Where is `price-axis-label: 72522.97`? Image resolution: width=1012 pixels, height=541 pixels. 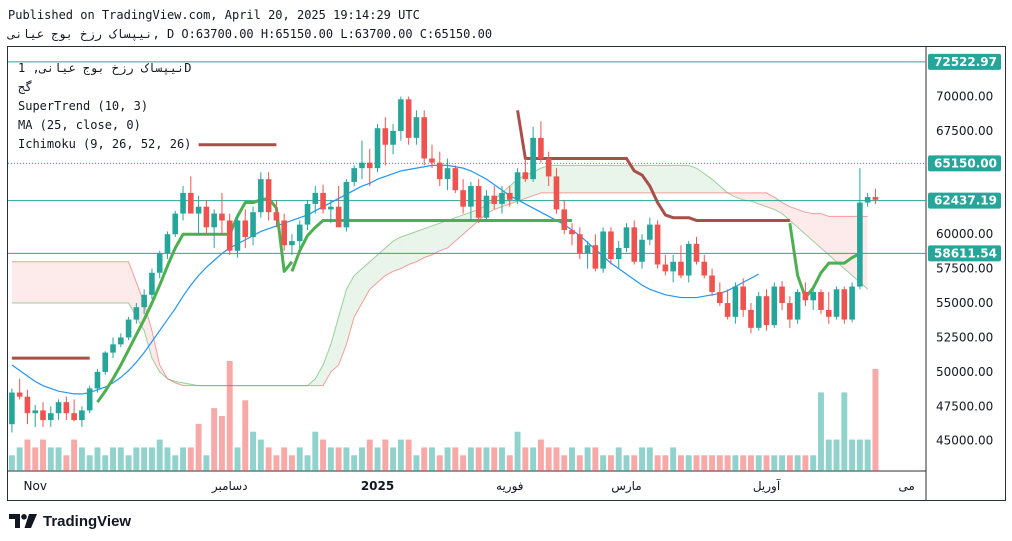 price-axis-label: 72522.97 is located at coordinates (964, 61).